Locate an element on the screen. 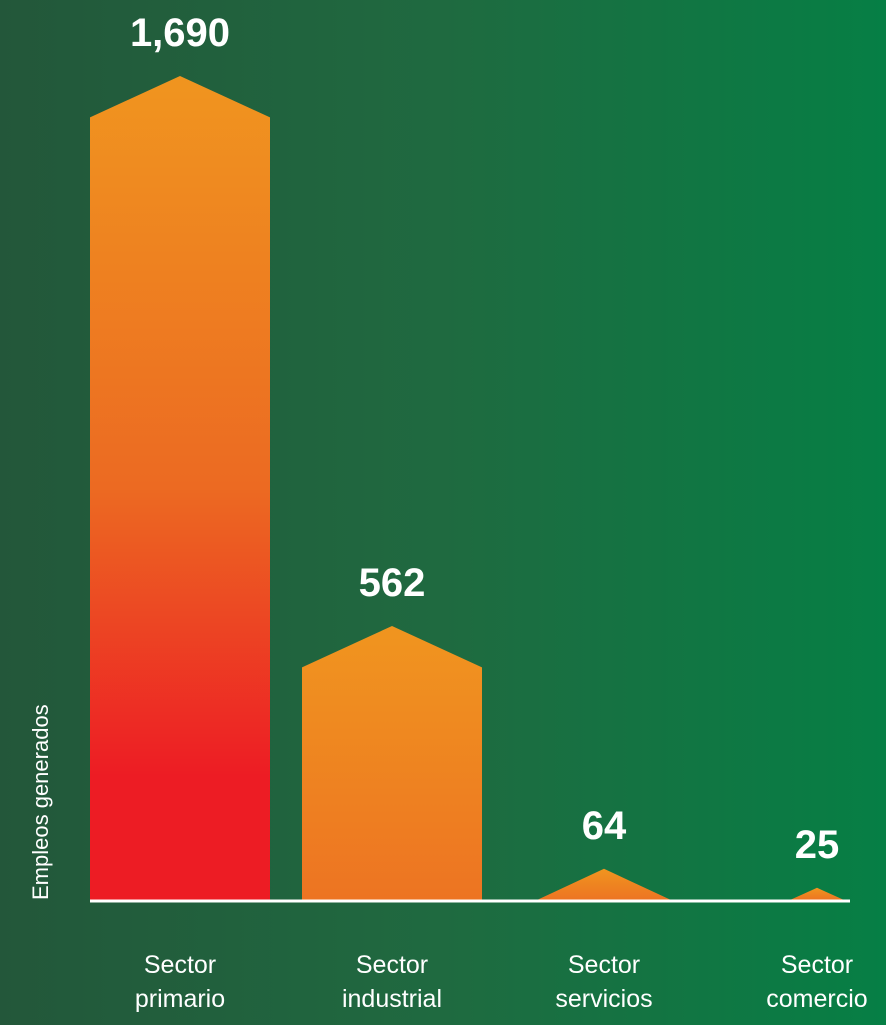 The image size is (886, 1025). category-label-1-line-0: Sector is located at coordinates (392, 965).